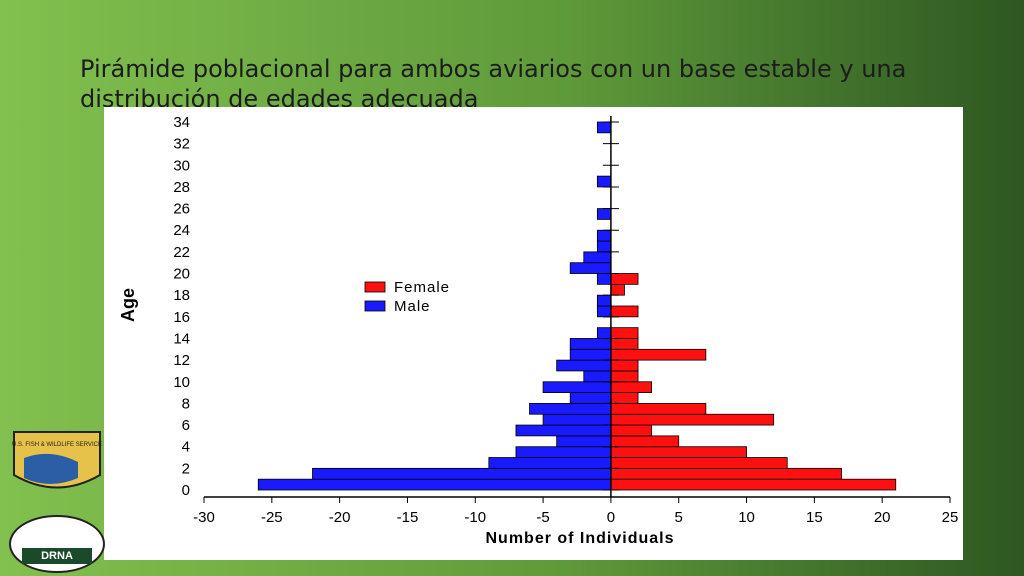 Image resolution: width=1024 pixels, height=576 pixels. What do you see at coordinates (408, 517) in the screenshot?
I see `x-tick-label: -15` at bounding box center [408, 517].